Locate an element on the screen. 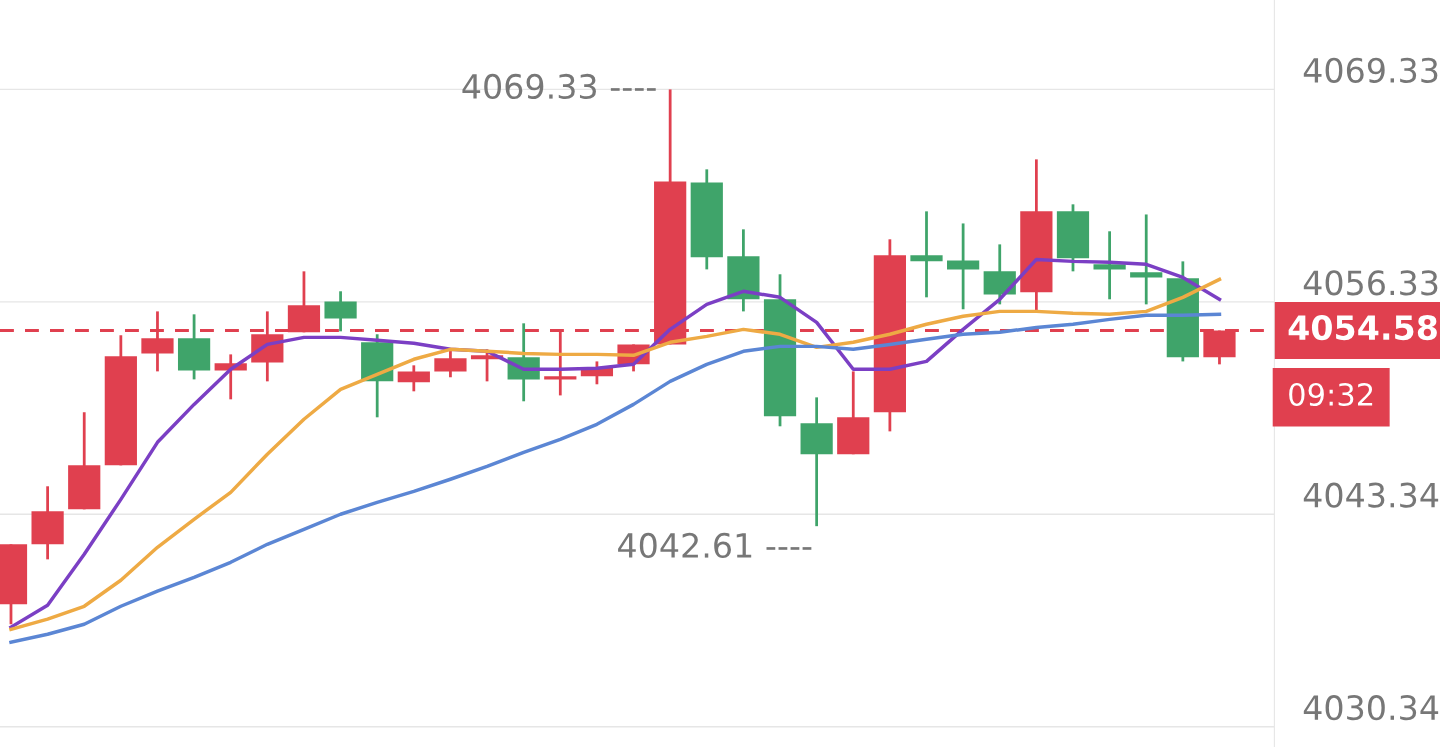 The width and height of the screenshot is (1440, 747). y-tick-label: 4043.34 is located at coordinates (1371, 495).